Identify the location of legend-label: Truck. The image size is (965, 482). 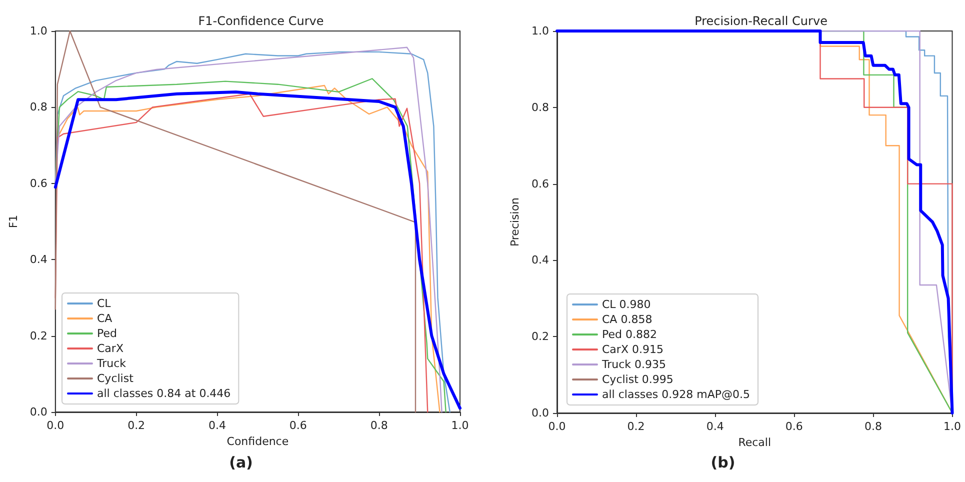
(111, 363).